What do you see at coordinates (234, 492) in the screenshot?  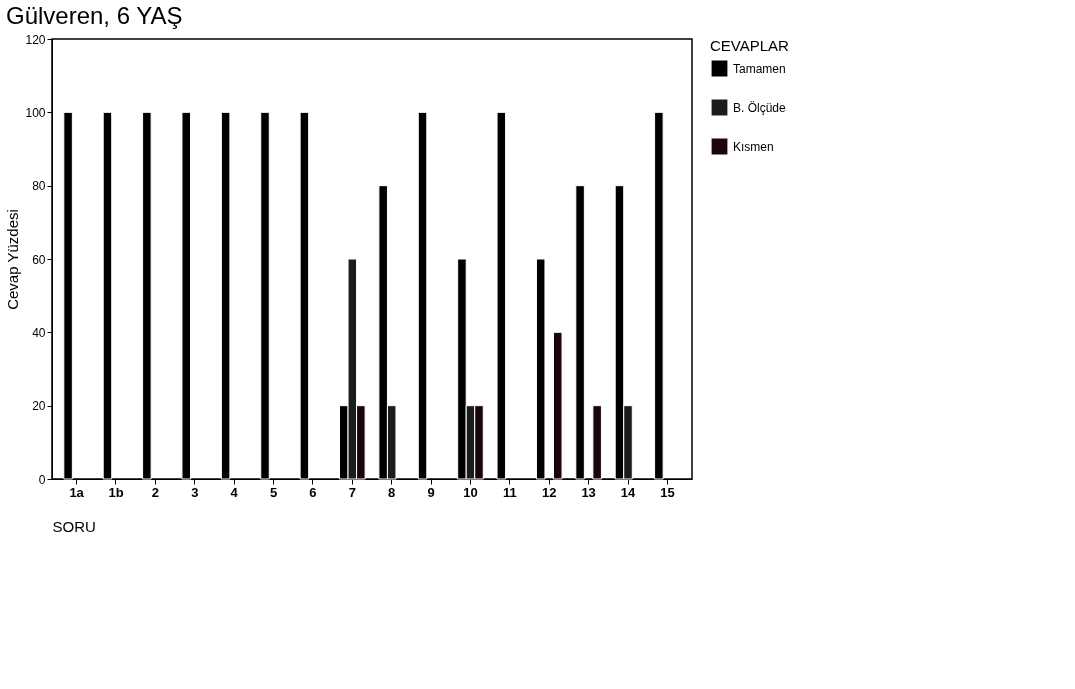 I see `x-tick-label: 4` at bounding box center [234, 492].